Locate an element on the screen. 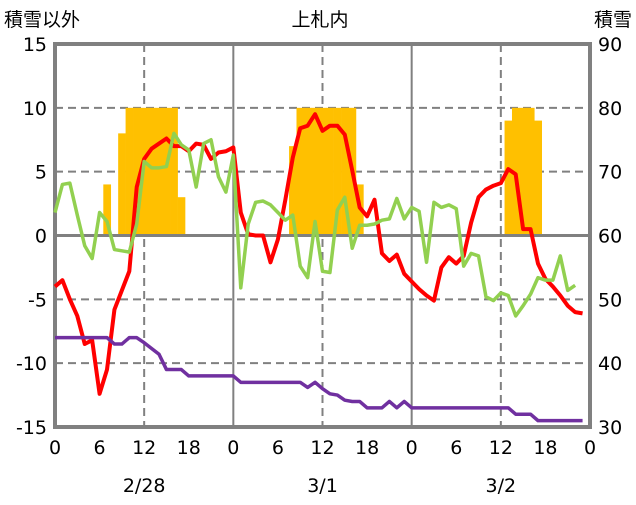 The image size is (636, 505). y-right-tick-label: 50 is located at coordinates (610, 300).